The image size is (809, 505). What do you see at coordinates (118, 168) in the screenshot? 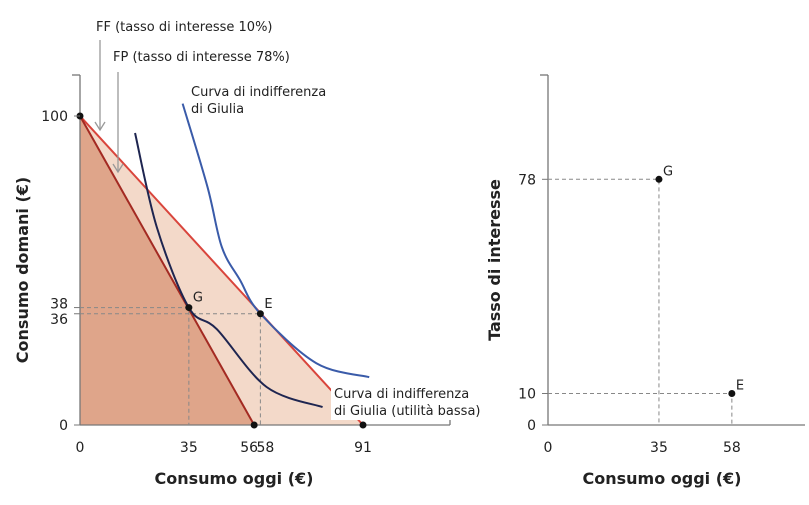
I see `arrow-fp-head` at bounding box center [118, 168].